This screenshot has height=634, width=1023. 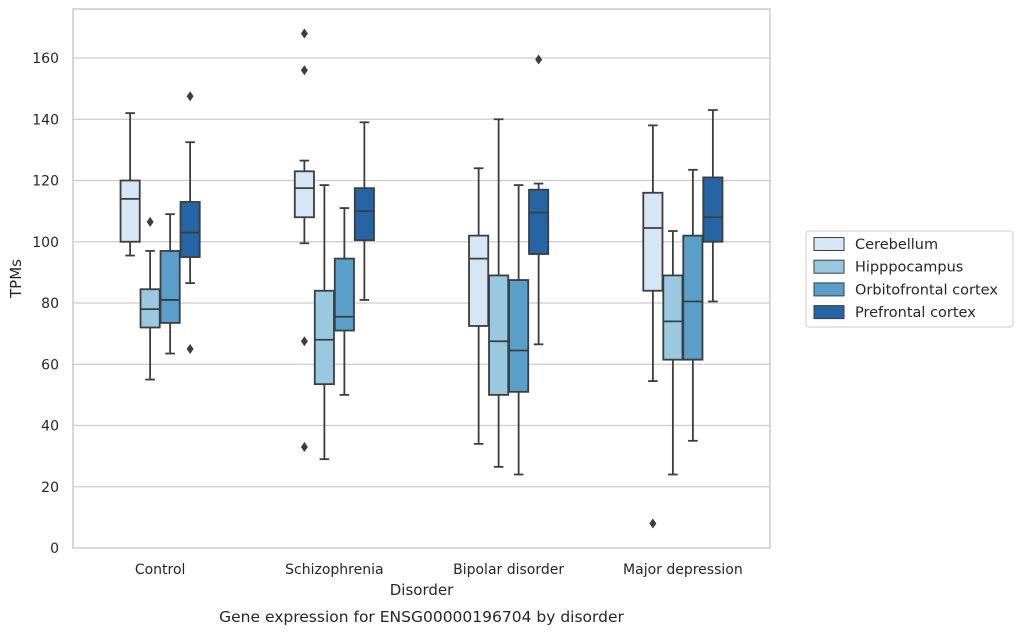 What do you see at coordinates (508, 570) in the screenshot?
I see `x-tick-label: Bipolar disorder` at bounding box center [508, 570].